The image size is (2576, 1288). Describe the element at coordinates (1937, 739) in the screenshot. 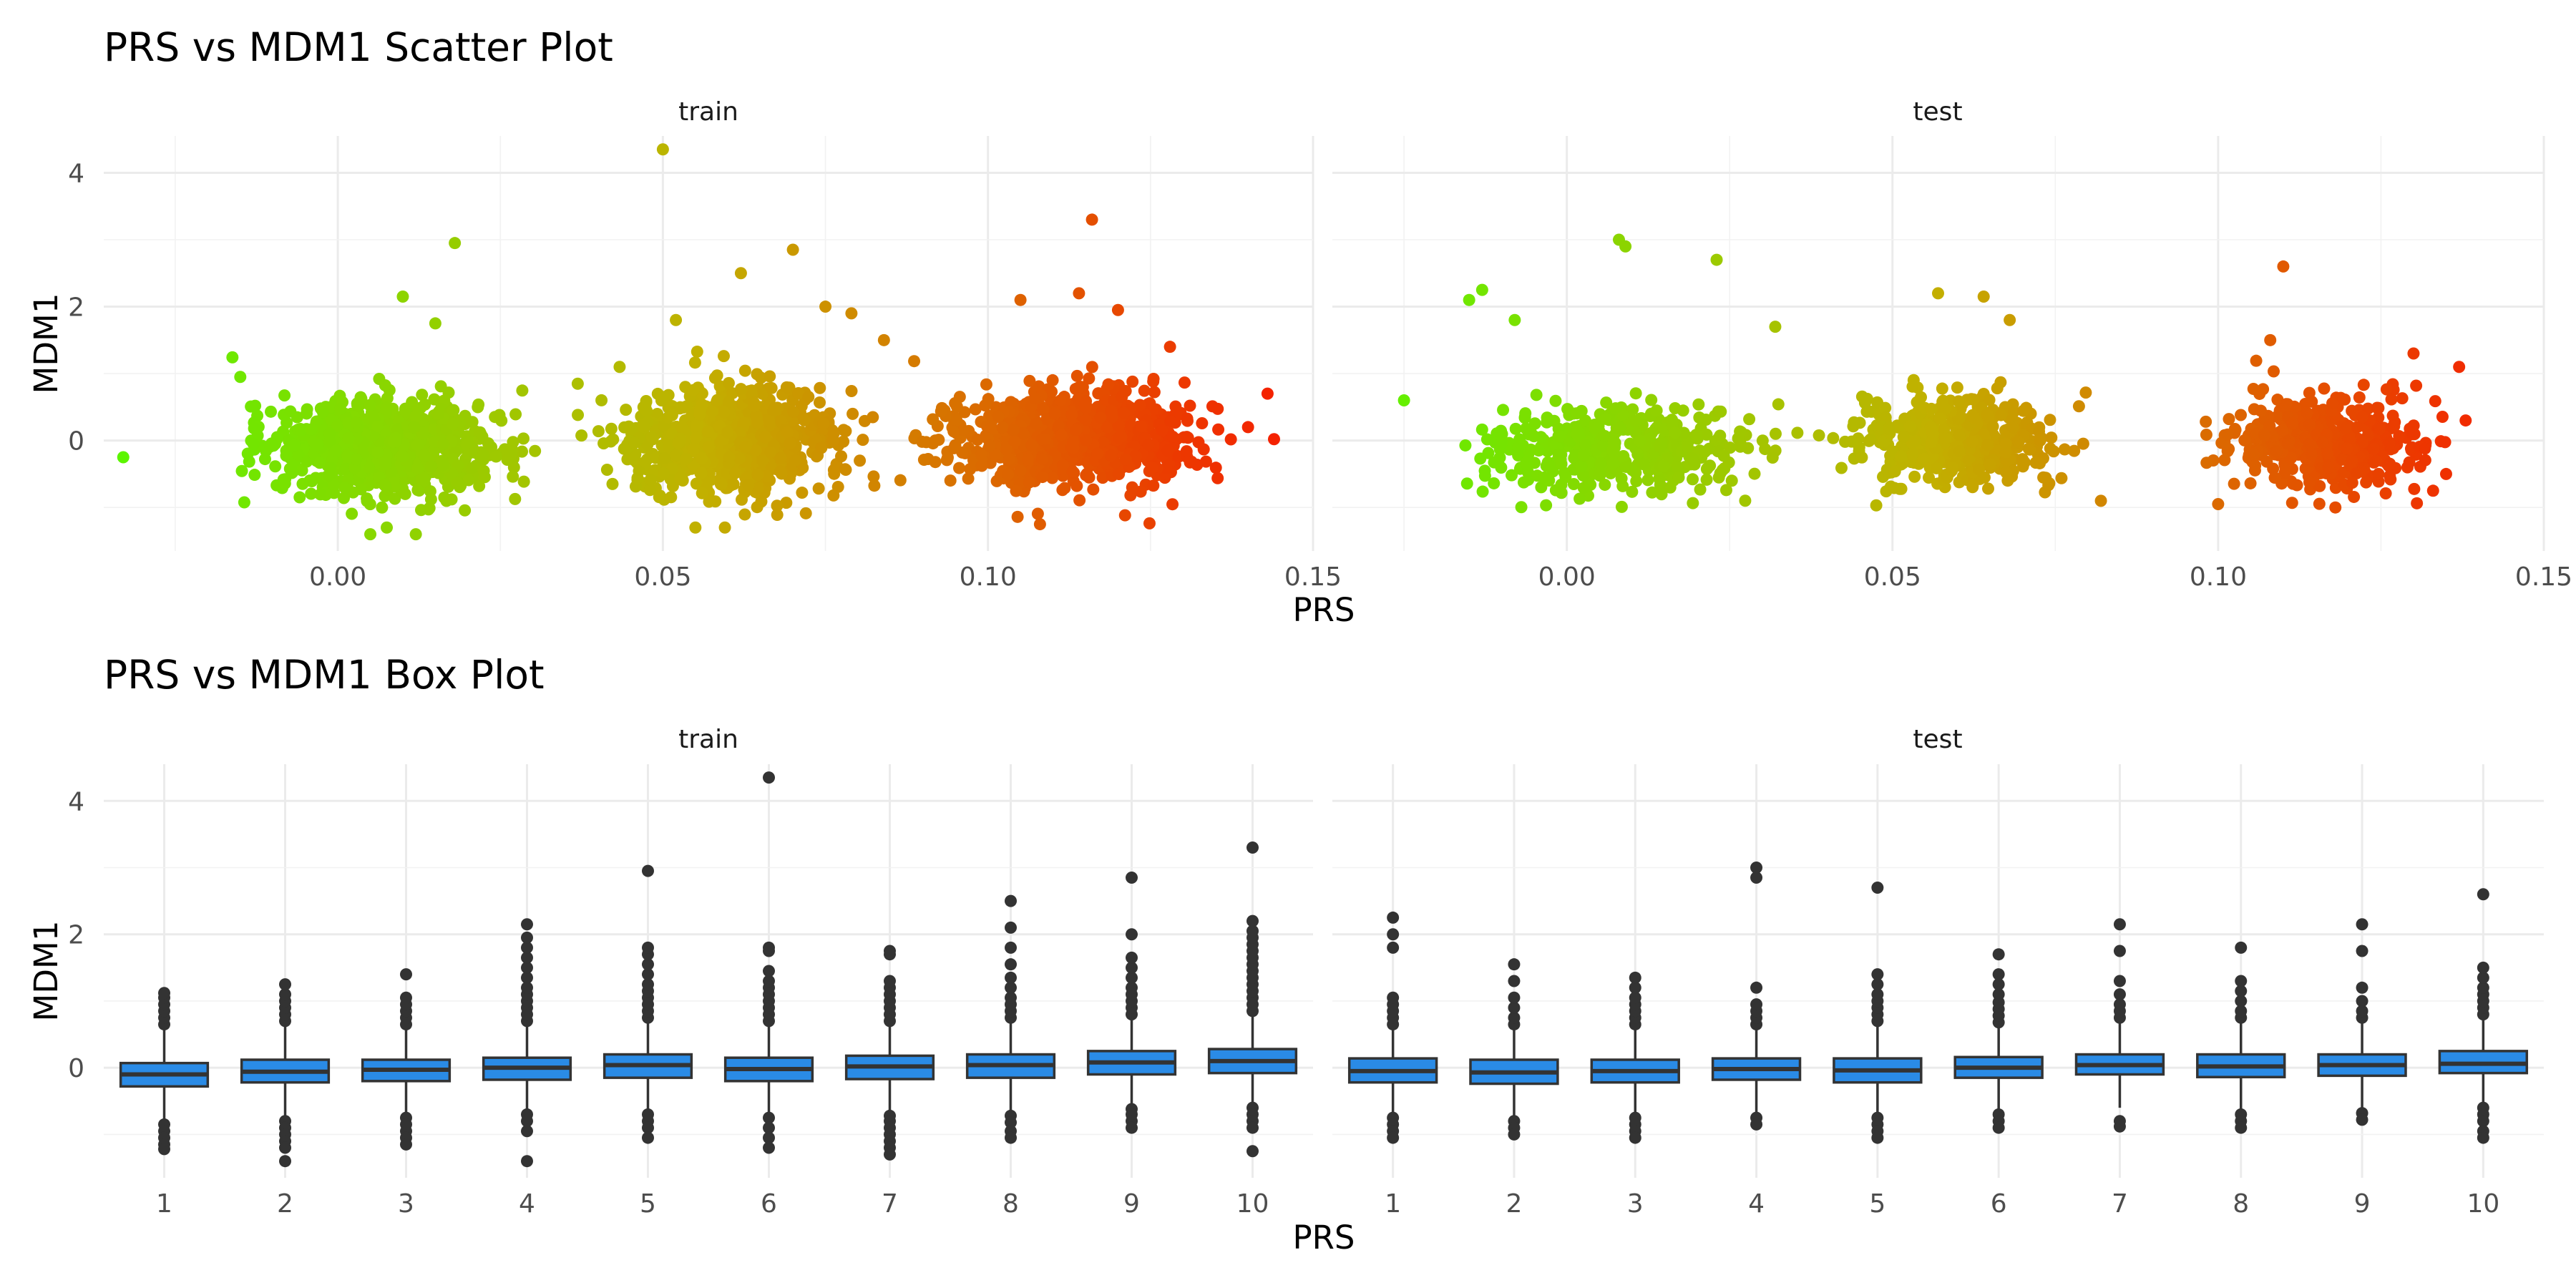

I see `box-strip-test: test` at that location.